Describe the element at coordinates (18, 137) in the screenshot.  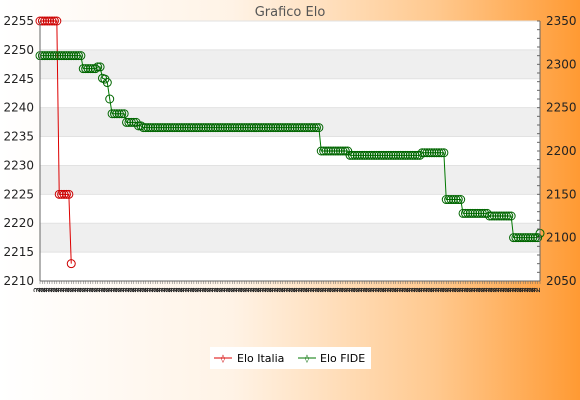
I see `y-left-tick-label: 2235` at that location.